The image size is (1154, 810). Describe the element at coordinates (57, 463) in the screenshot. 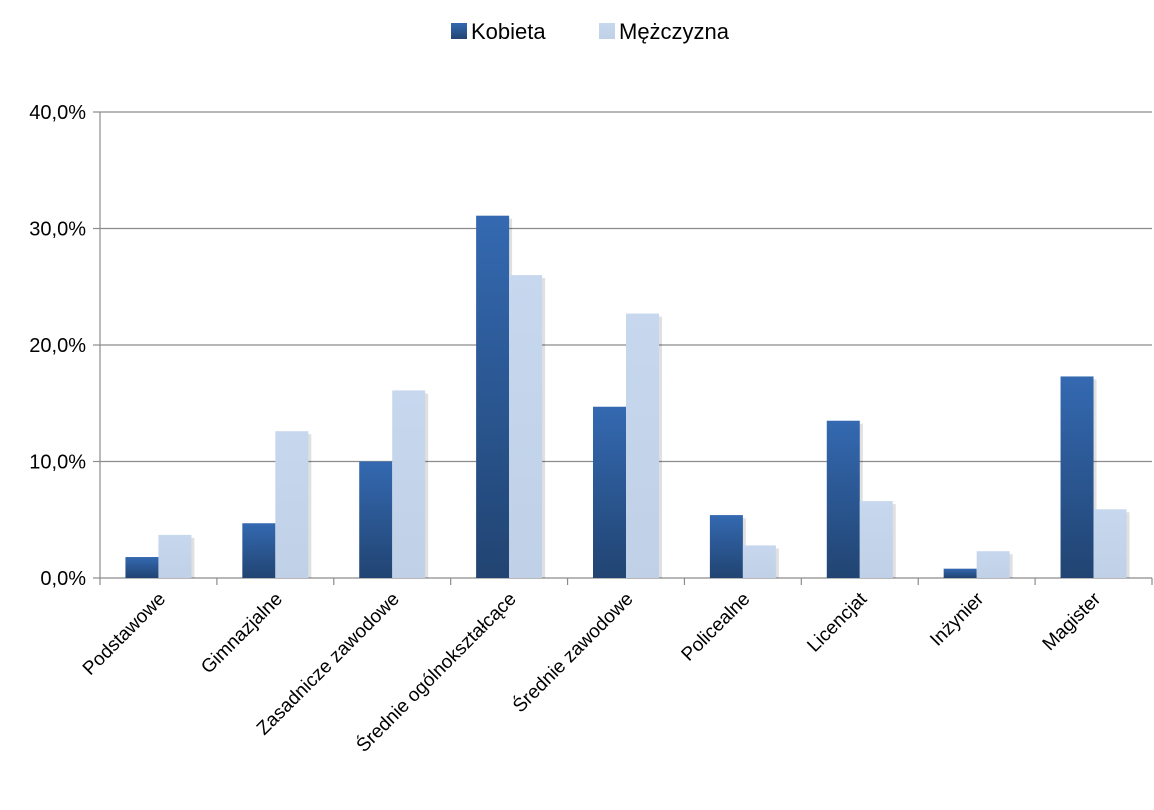

I see `y-tick-label: 10,0%` at that location.